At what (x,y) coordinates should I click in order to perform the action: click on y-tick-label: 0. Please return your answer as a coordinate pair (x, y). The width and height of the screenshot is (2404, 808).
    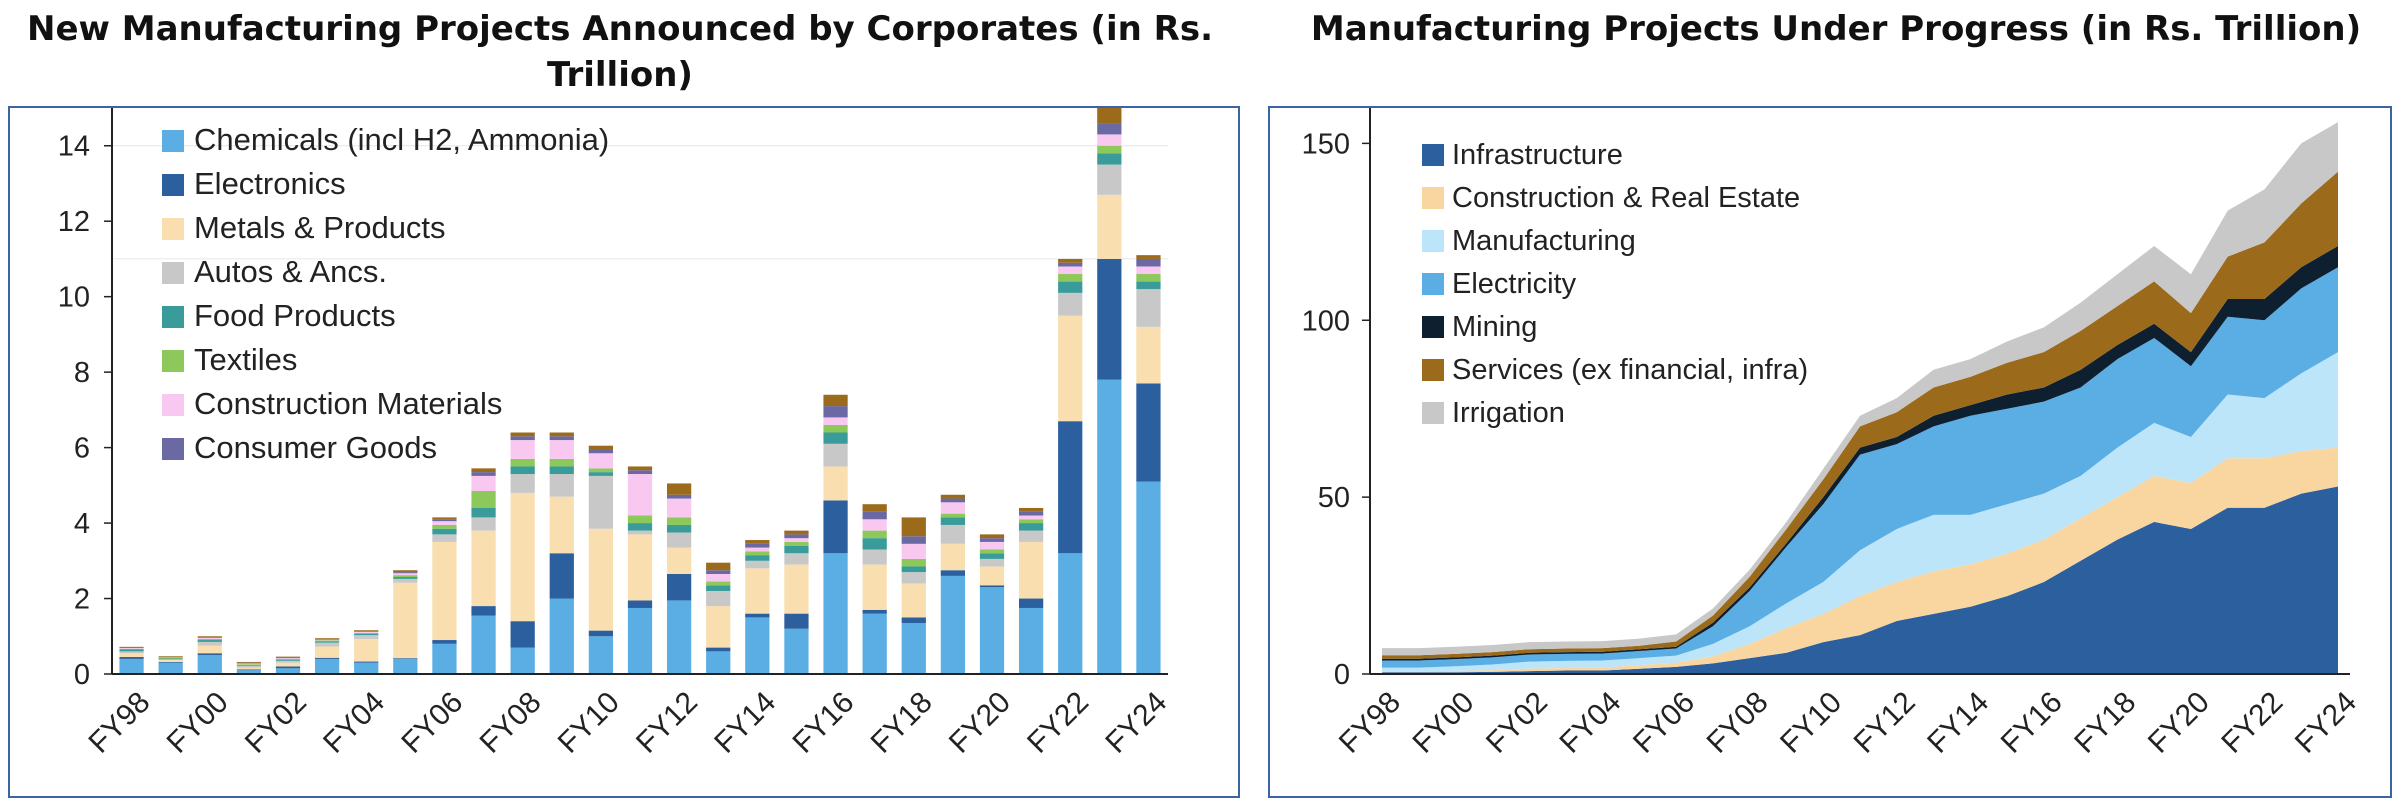
    Looking at the image, I should click on (1342, 675).